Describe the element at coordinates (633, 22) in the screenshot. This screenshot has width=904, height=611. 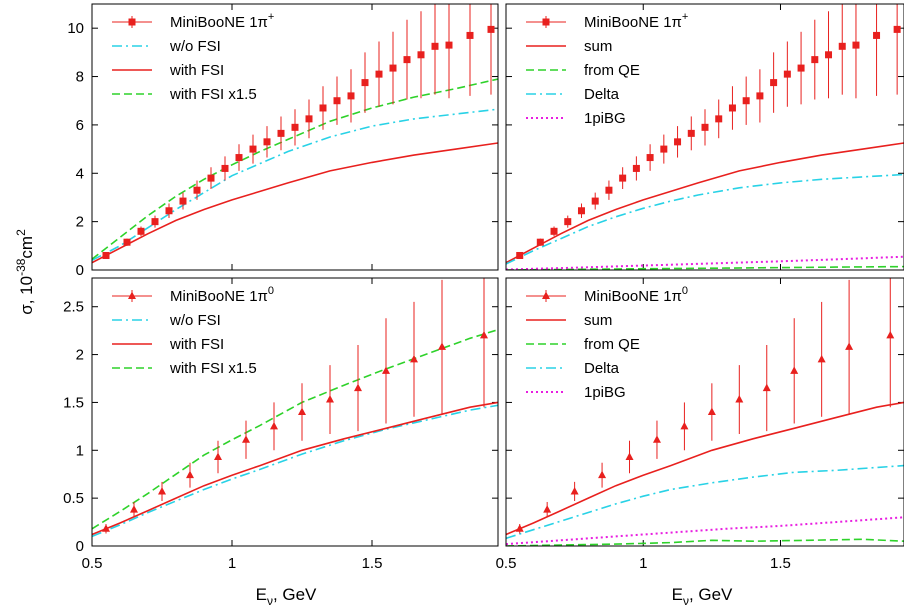
I see `top-right-legend-data-label-main: MiniBooNE 1π` at that location.